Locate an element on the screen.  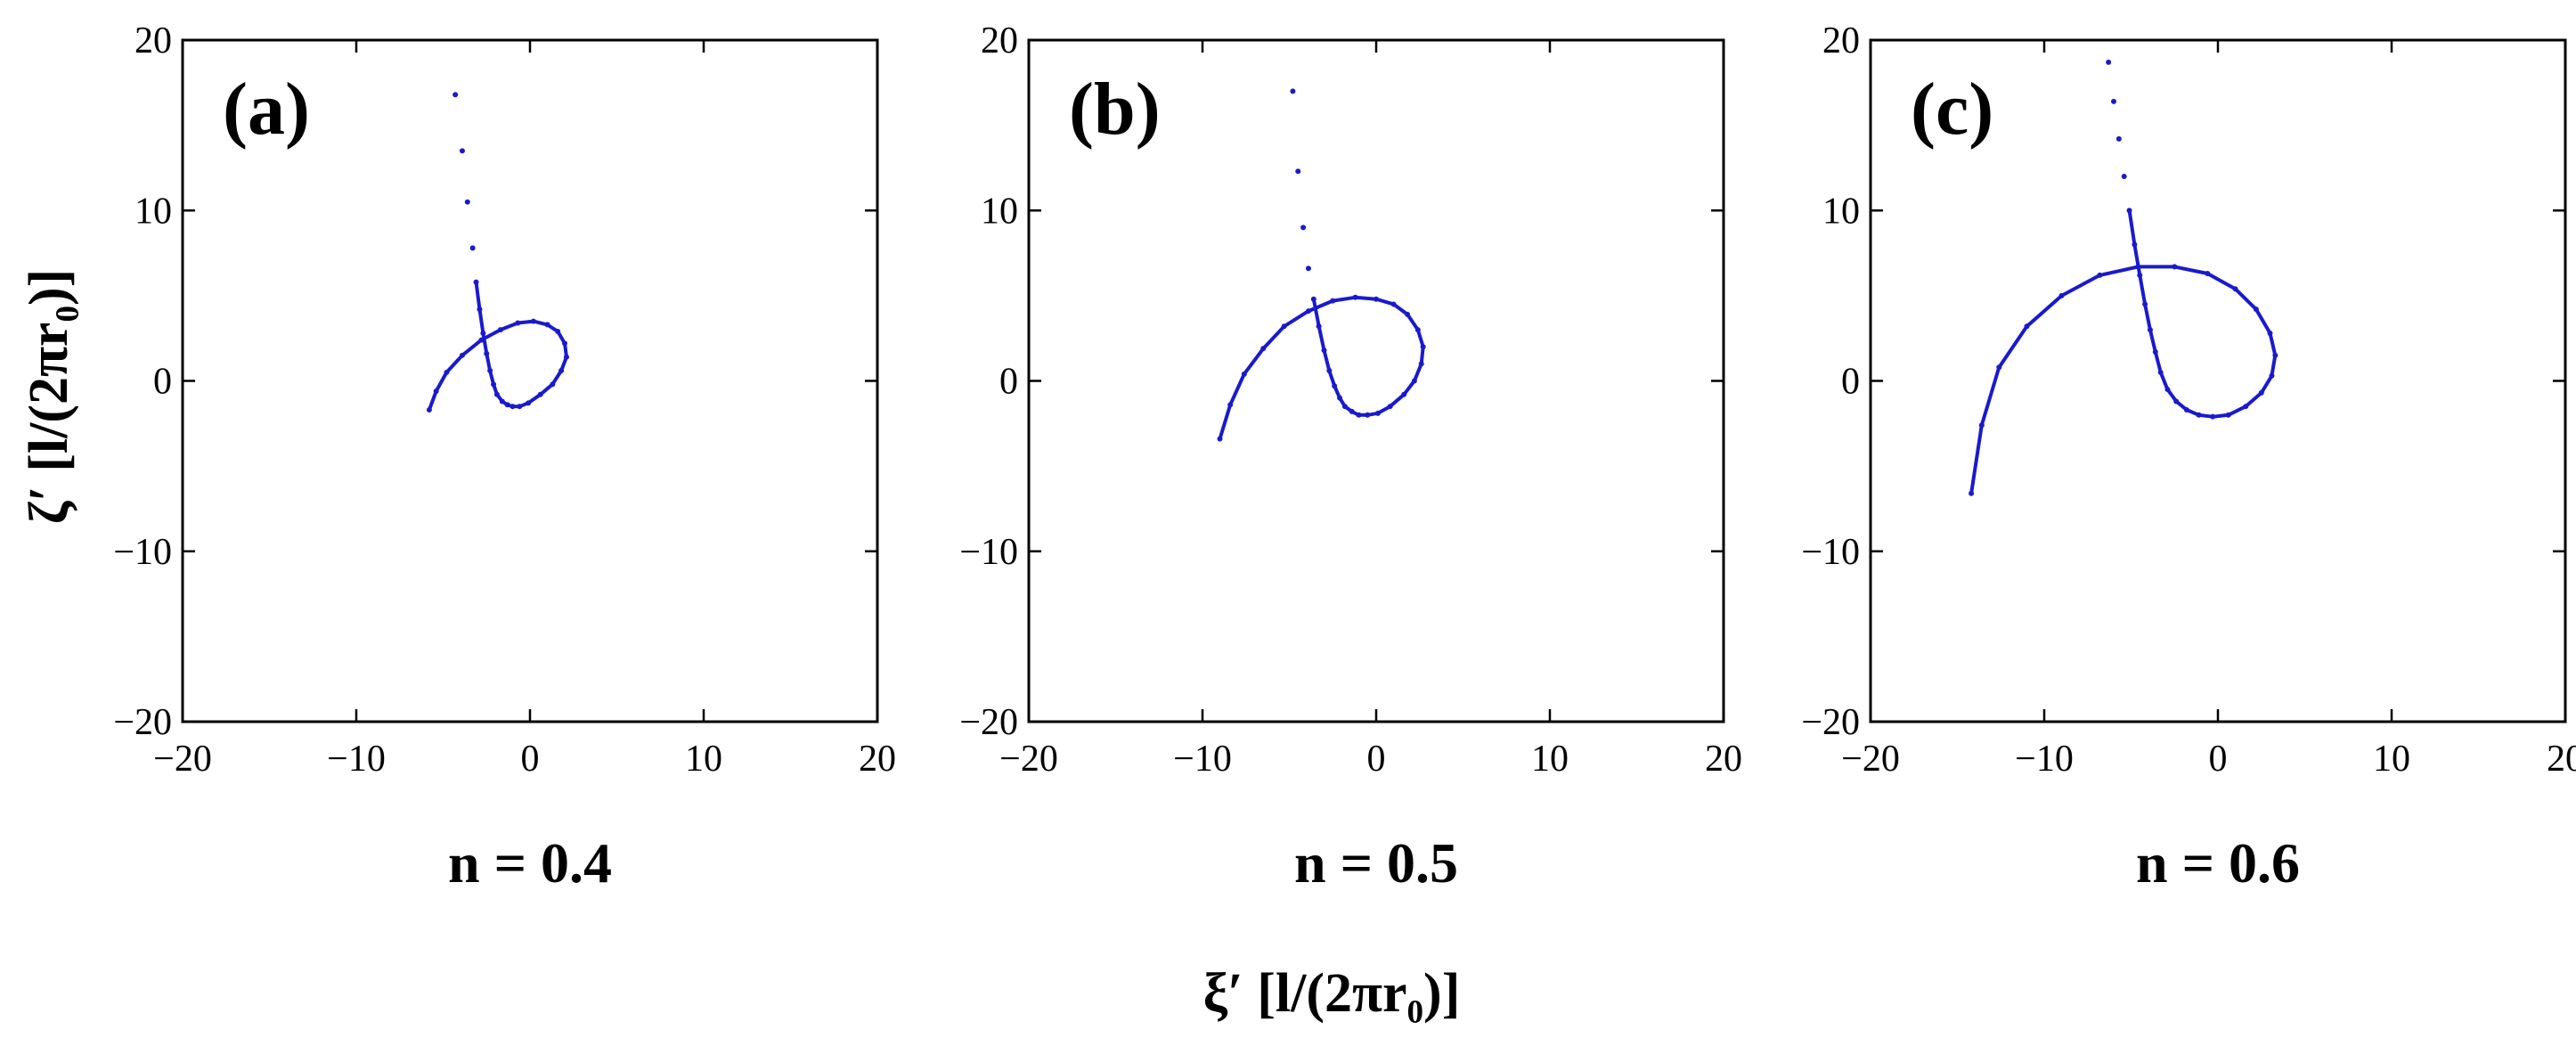
panel-label: (b) is located at coordinates (1115, 110).